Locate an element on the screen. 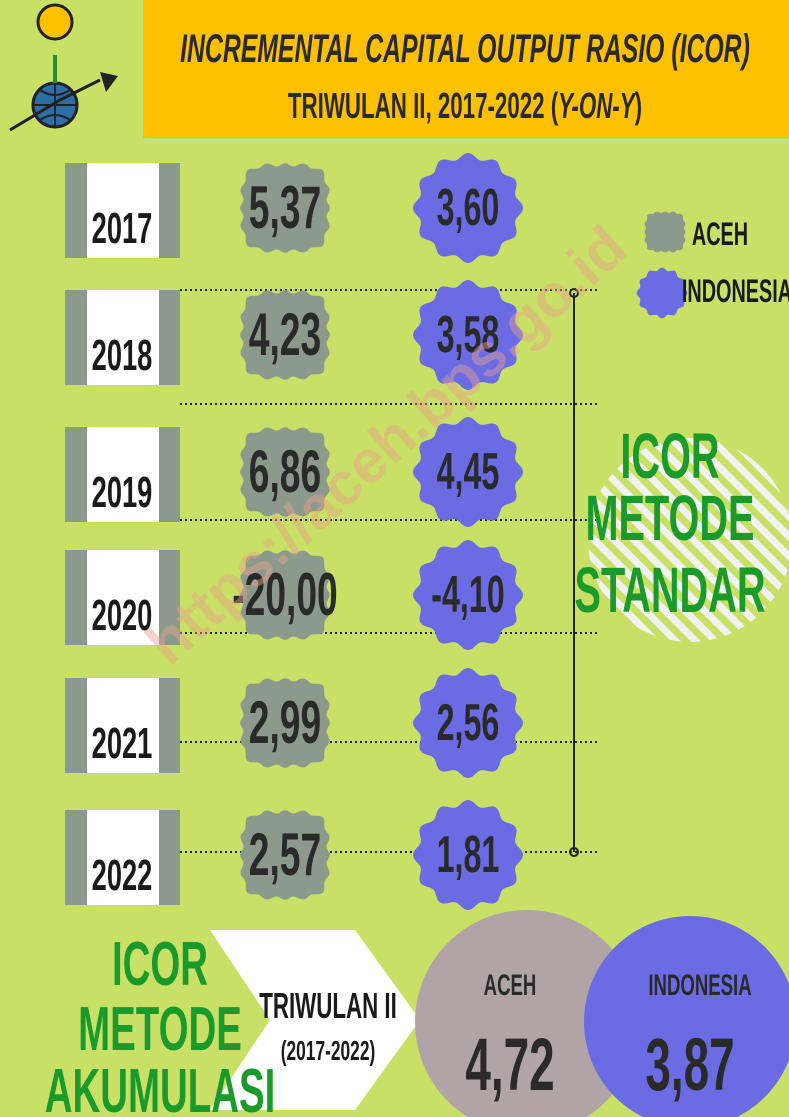  indonesia-value: 3,58 is located at coordinates (468, 335).